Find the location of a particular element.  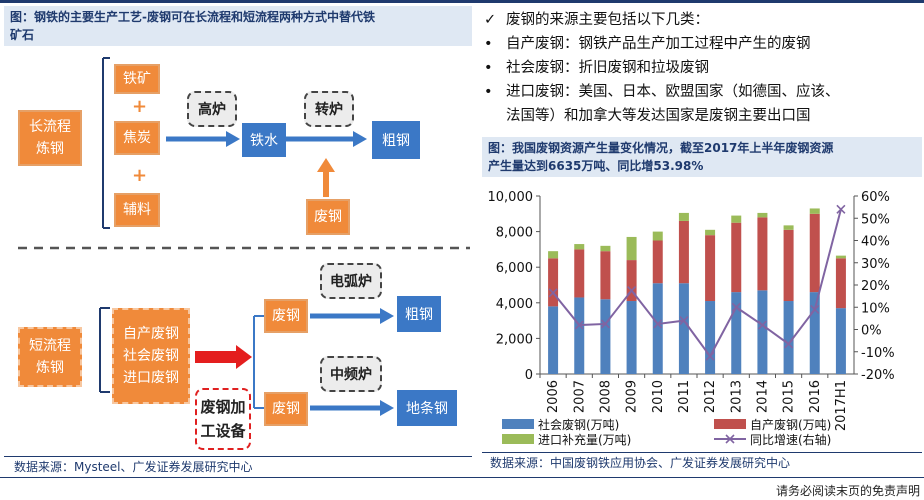

left-figure-title-line1: 图：钢铁的主要生产工艺-废钢可在长流程和短流程两种方式中替代铁 is located at coordinates (192, 17).